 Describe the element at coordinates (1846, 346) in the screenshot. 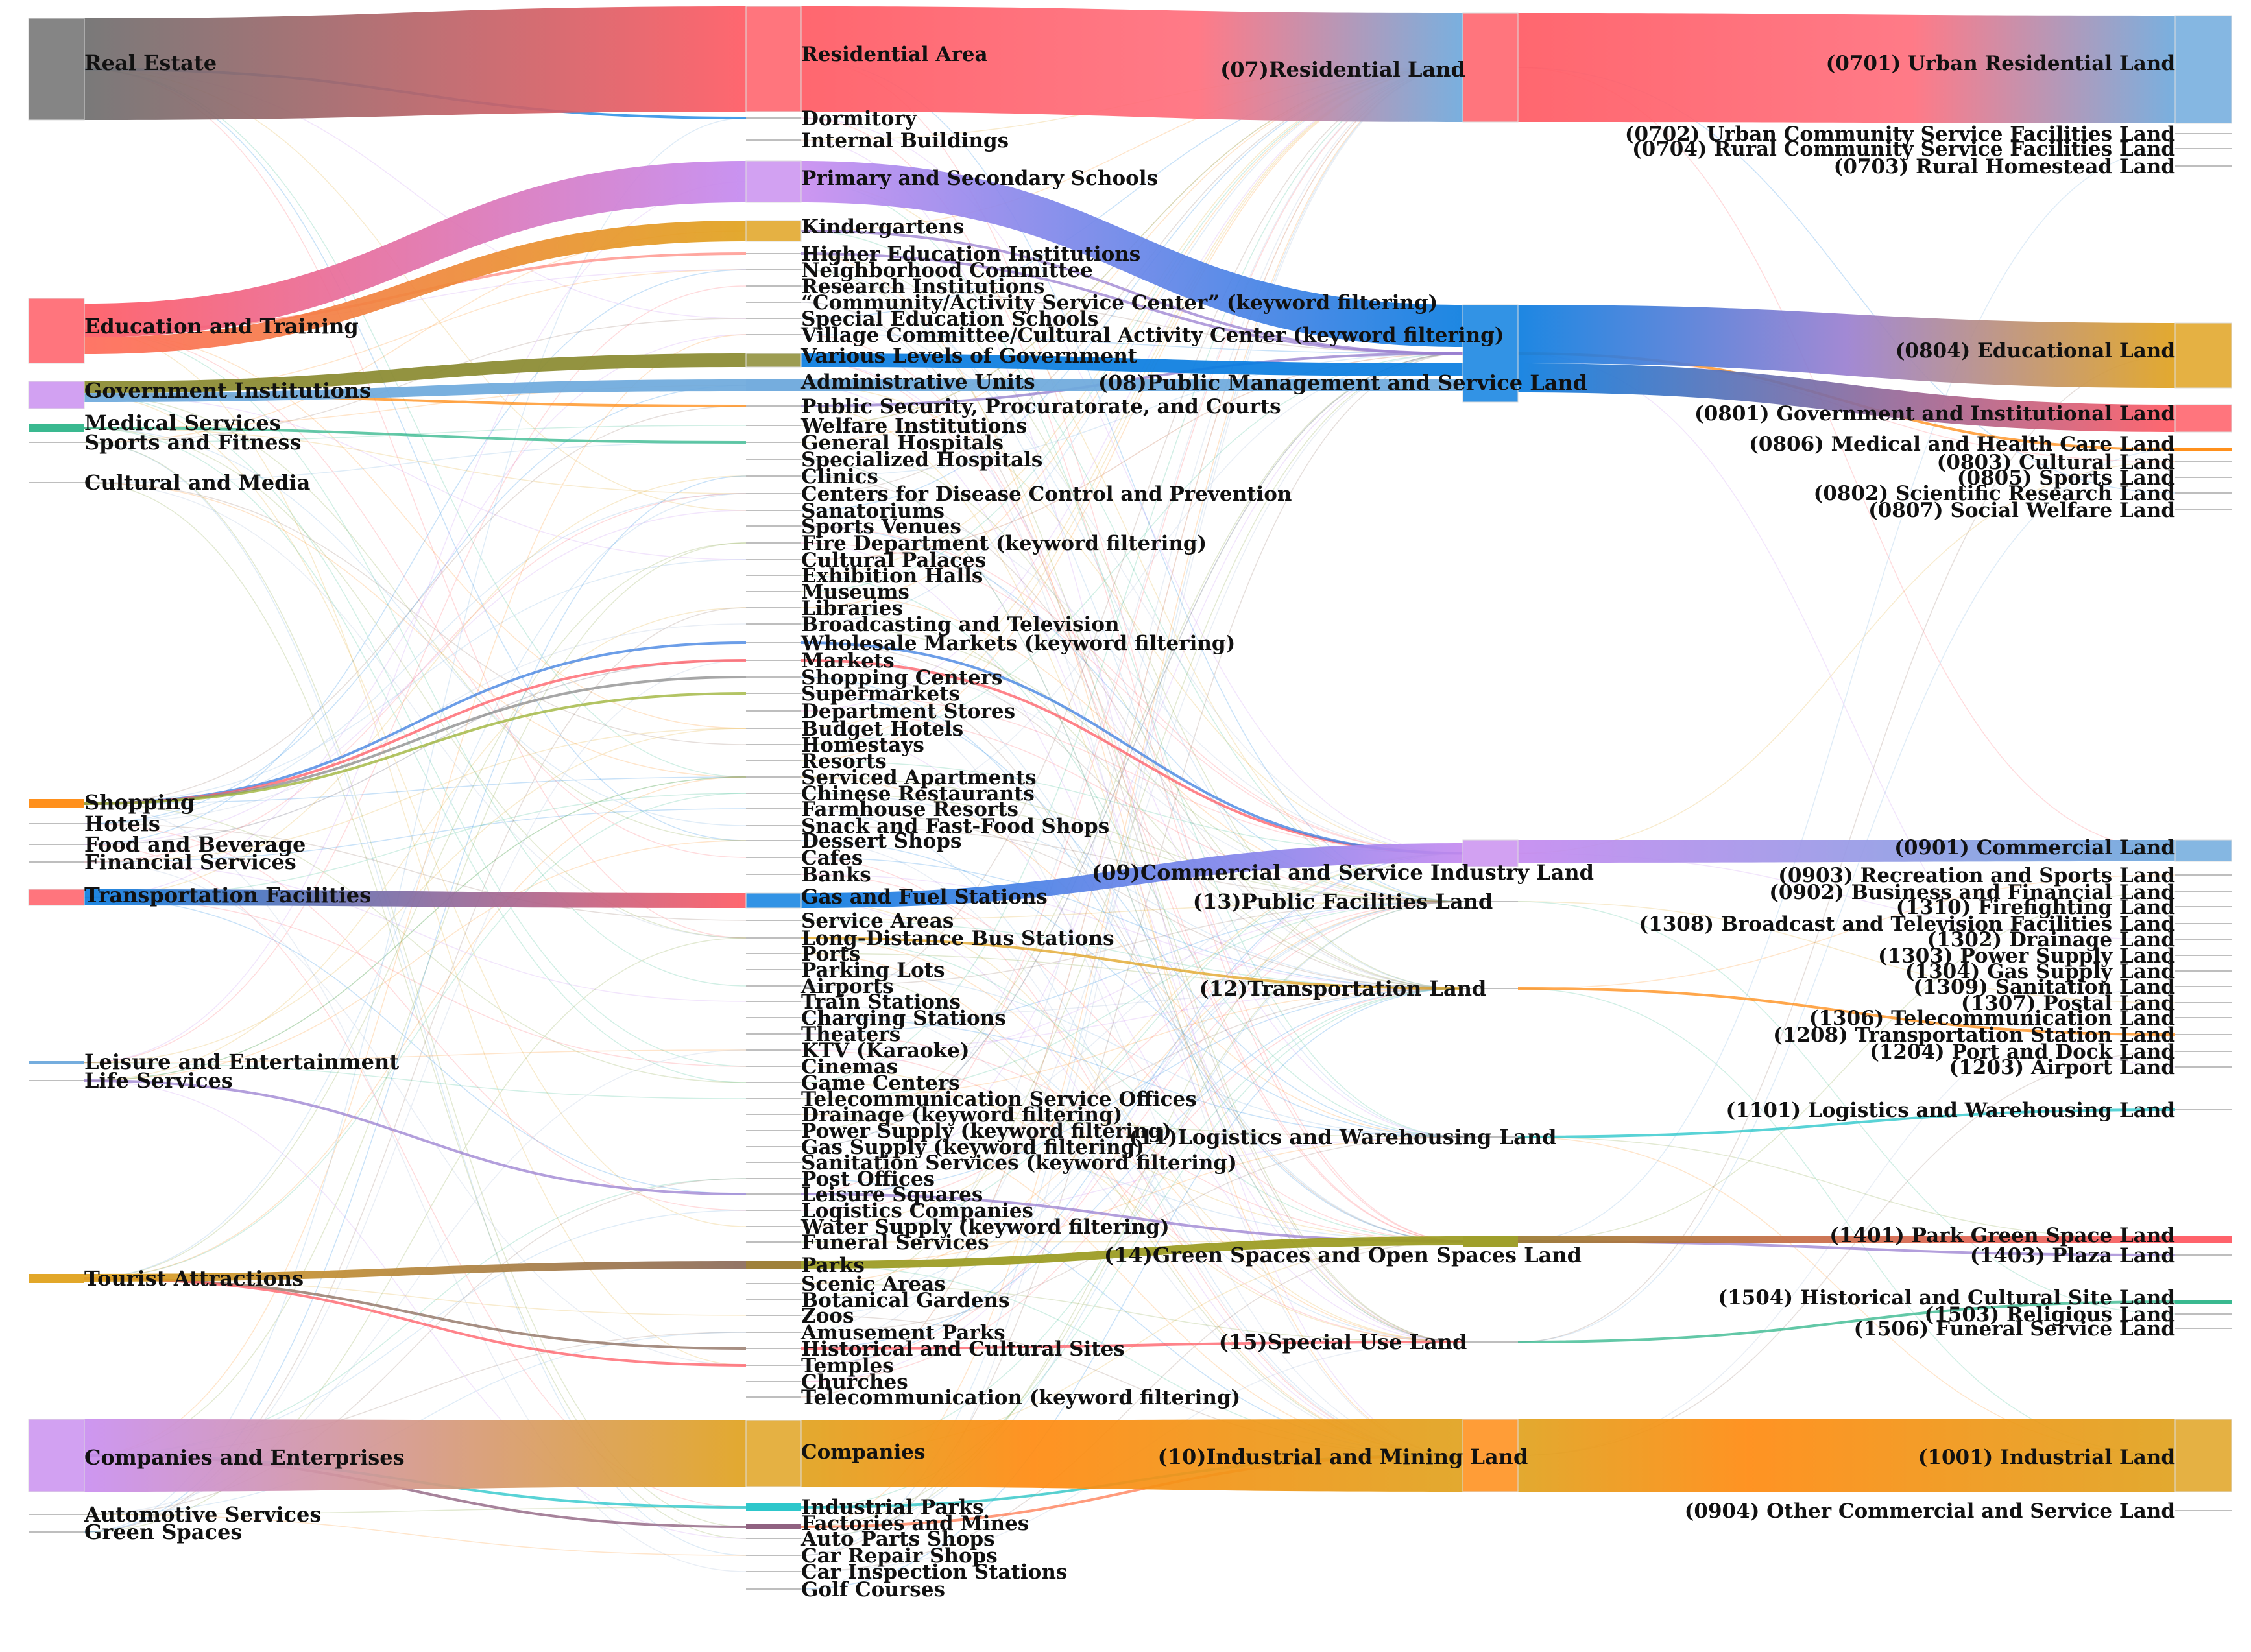

I see `flow-ribbon-08-public-management-and-service-land-to-0804-educational-land` at that location.